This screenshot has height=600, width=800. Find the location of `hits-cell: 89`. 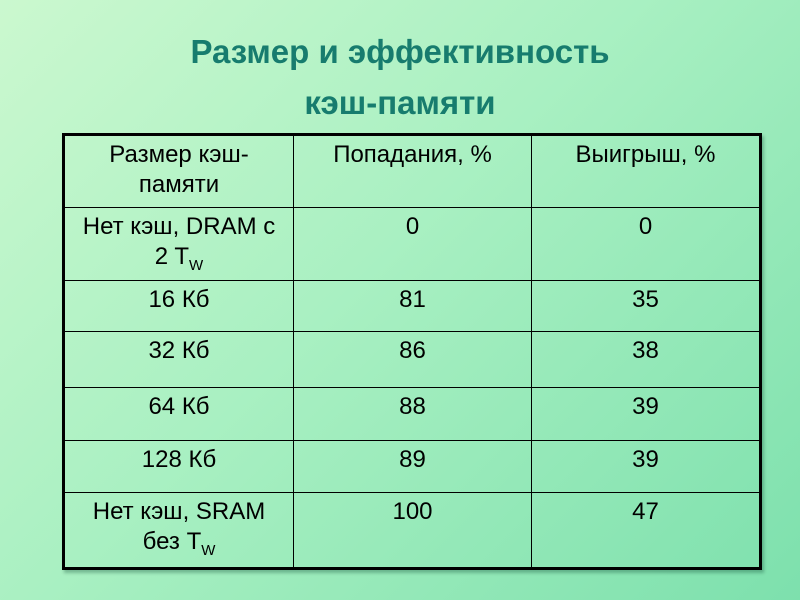

hits-cell: 89 is located at coordinates (412, 466).